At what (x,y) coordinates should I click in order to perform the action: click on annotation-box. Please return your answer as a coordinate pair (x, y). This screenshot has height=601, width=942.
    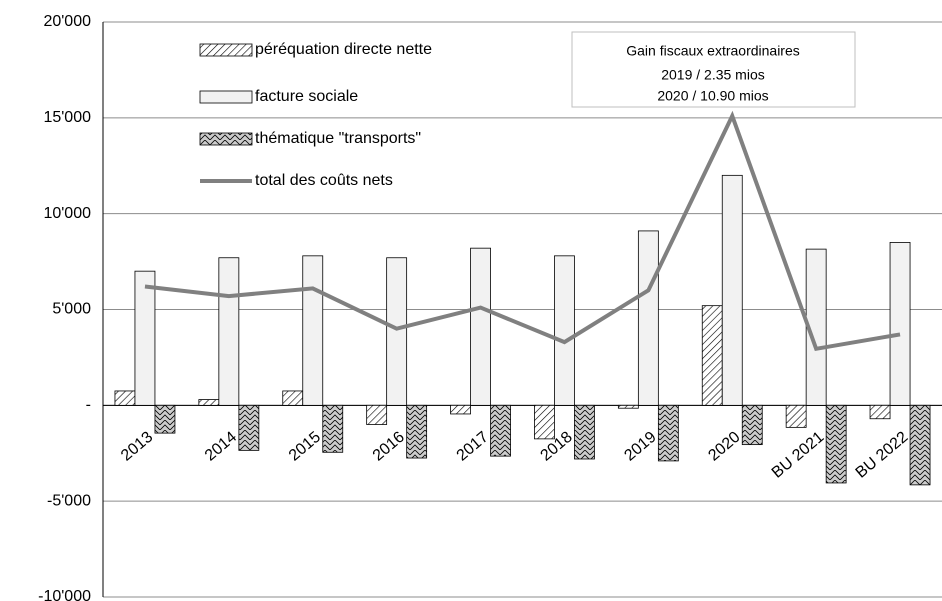
    Looking at the image, I should click on (713, 69).